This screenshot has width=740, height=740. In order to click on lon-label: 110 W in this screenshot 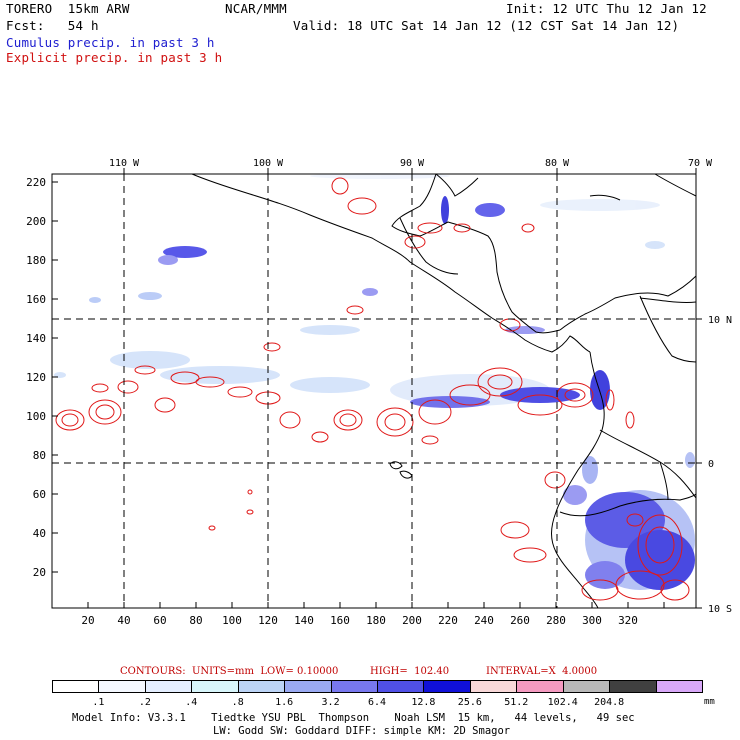, I will do `click(124, 163)`.